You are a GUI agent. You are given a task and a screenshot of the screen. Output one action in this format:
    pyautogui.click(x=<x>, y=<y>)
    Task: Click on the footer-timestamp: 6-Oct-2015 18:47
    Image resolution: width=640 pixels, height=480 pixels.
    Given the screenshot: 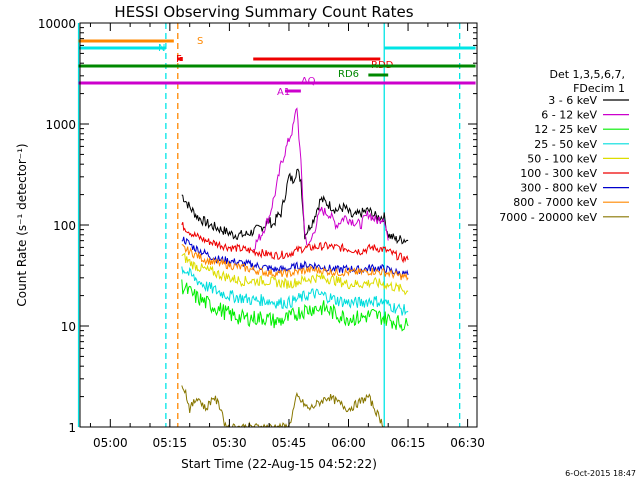 What is the action you would take?
    pyautogui.click(x=600, y=473)
    